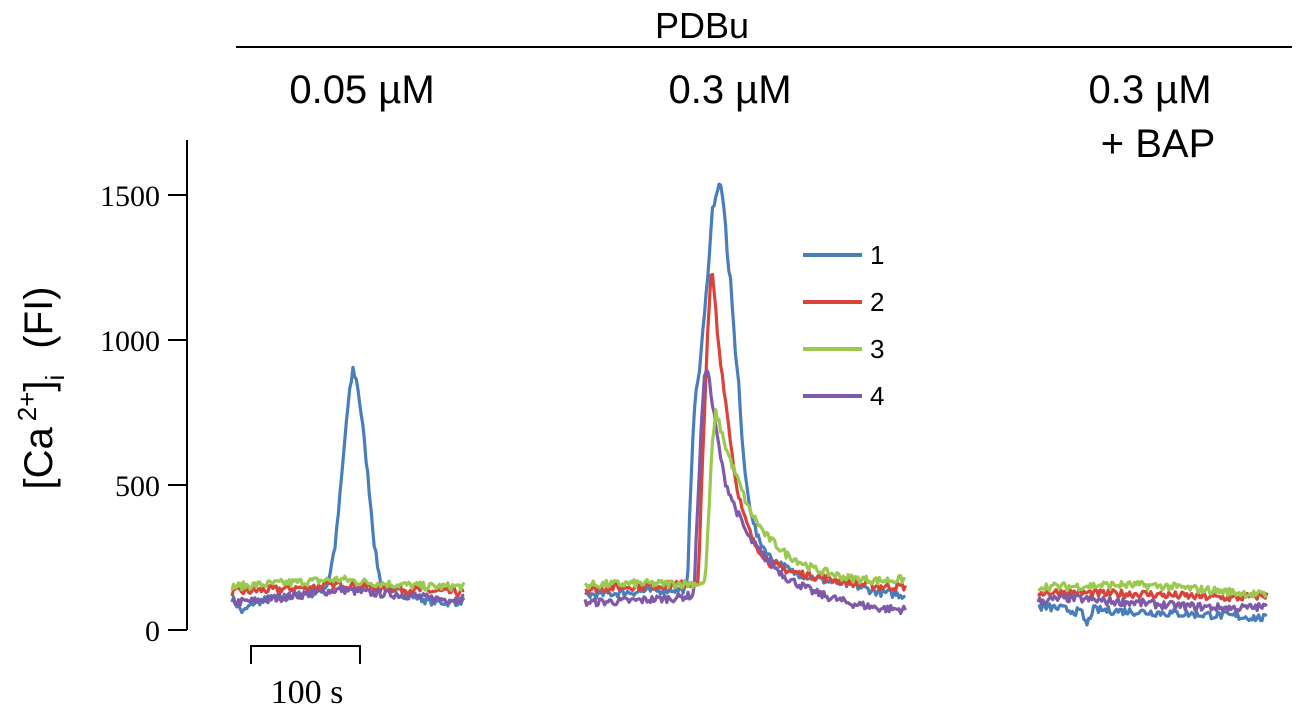  What do you see at coordinates (877, 302) in the screenshot?
I see `legend-label-2: 2` at bounding box center [877, 302].